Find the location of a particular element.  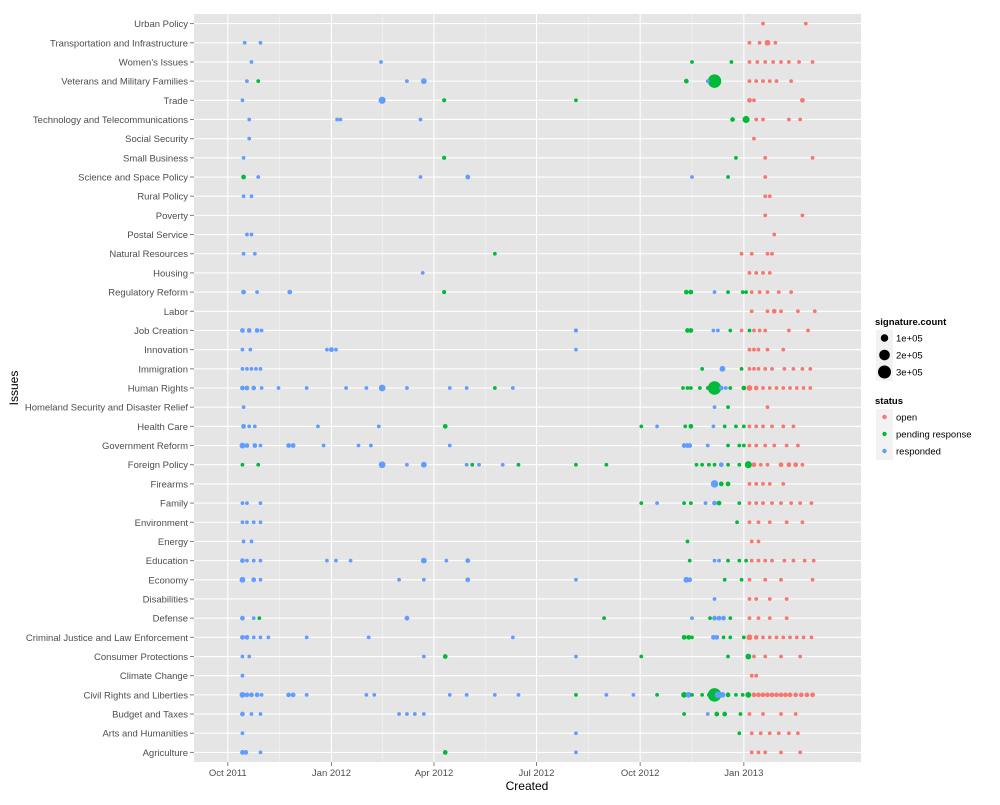

legend-status-label: pending response is located at coordinates (934, 435).